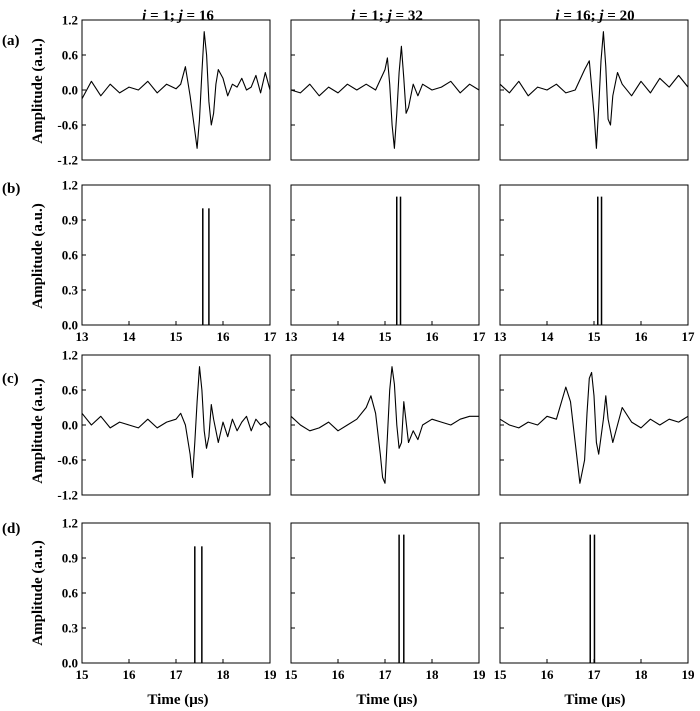 This screenshot has height=711, width=700. Describe the element at coordinates (83, 674) in the screenshot. I see `panel-r3-c0-xtick-label-0: 15` at that location.